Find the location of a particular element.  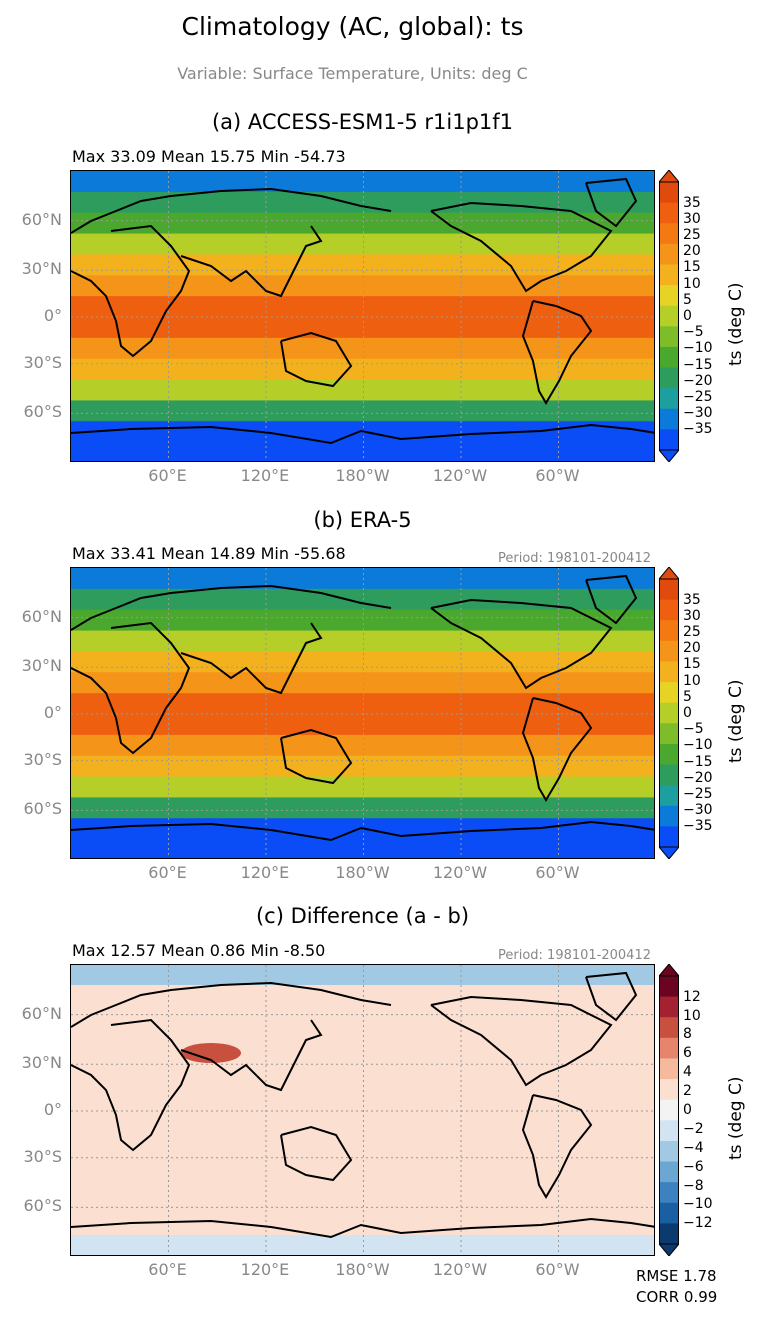

longitude-label: 60°E is located at coordinates (167, 1269).